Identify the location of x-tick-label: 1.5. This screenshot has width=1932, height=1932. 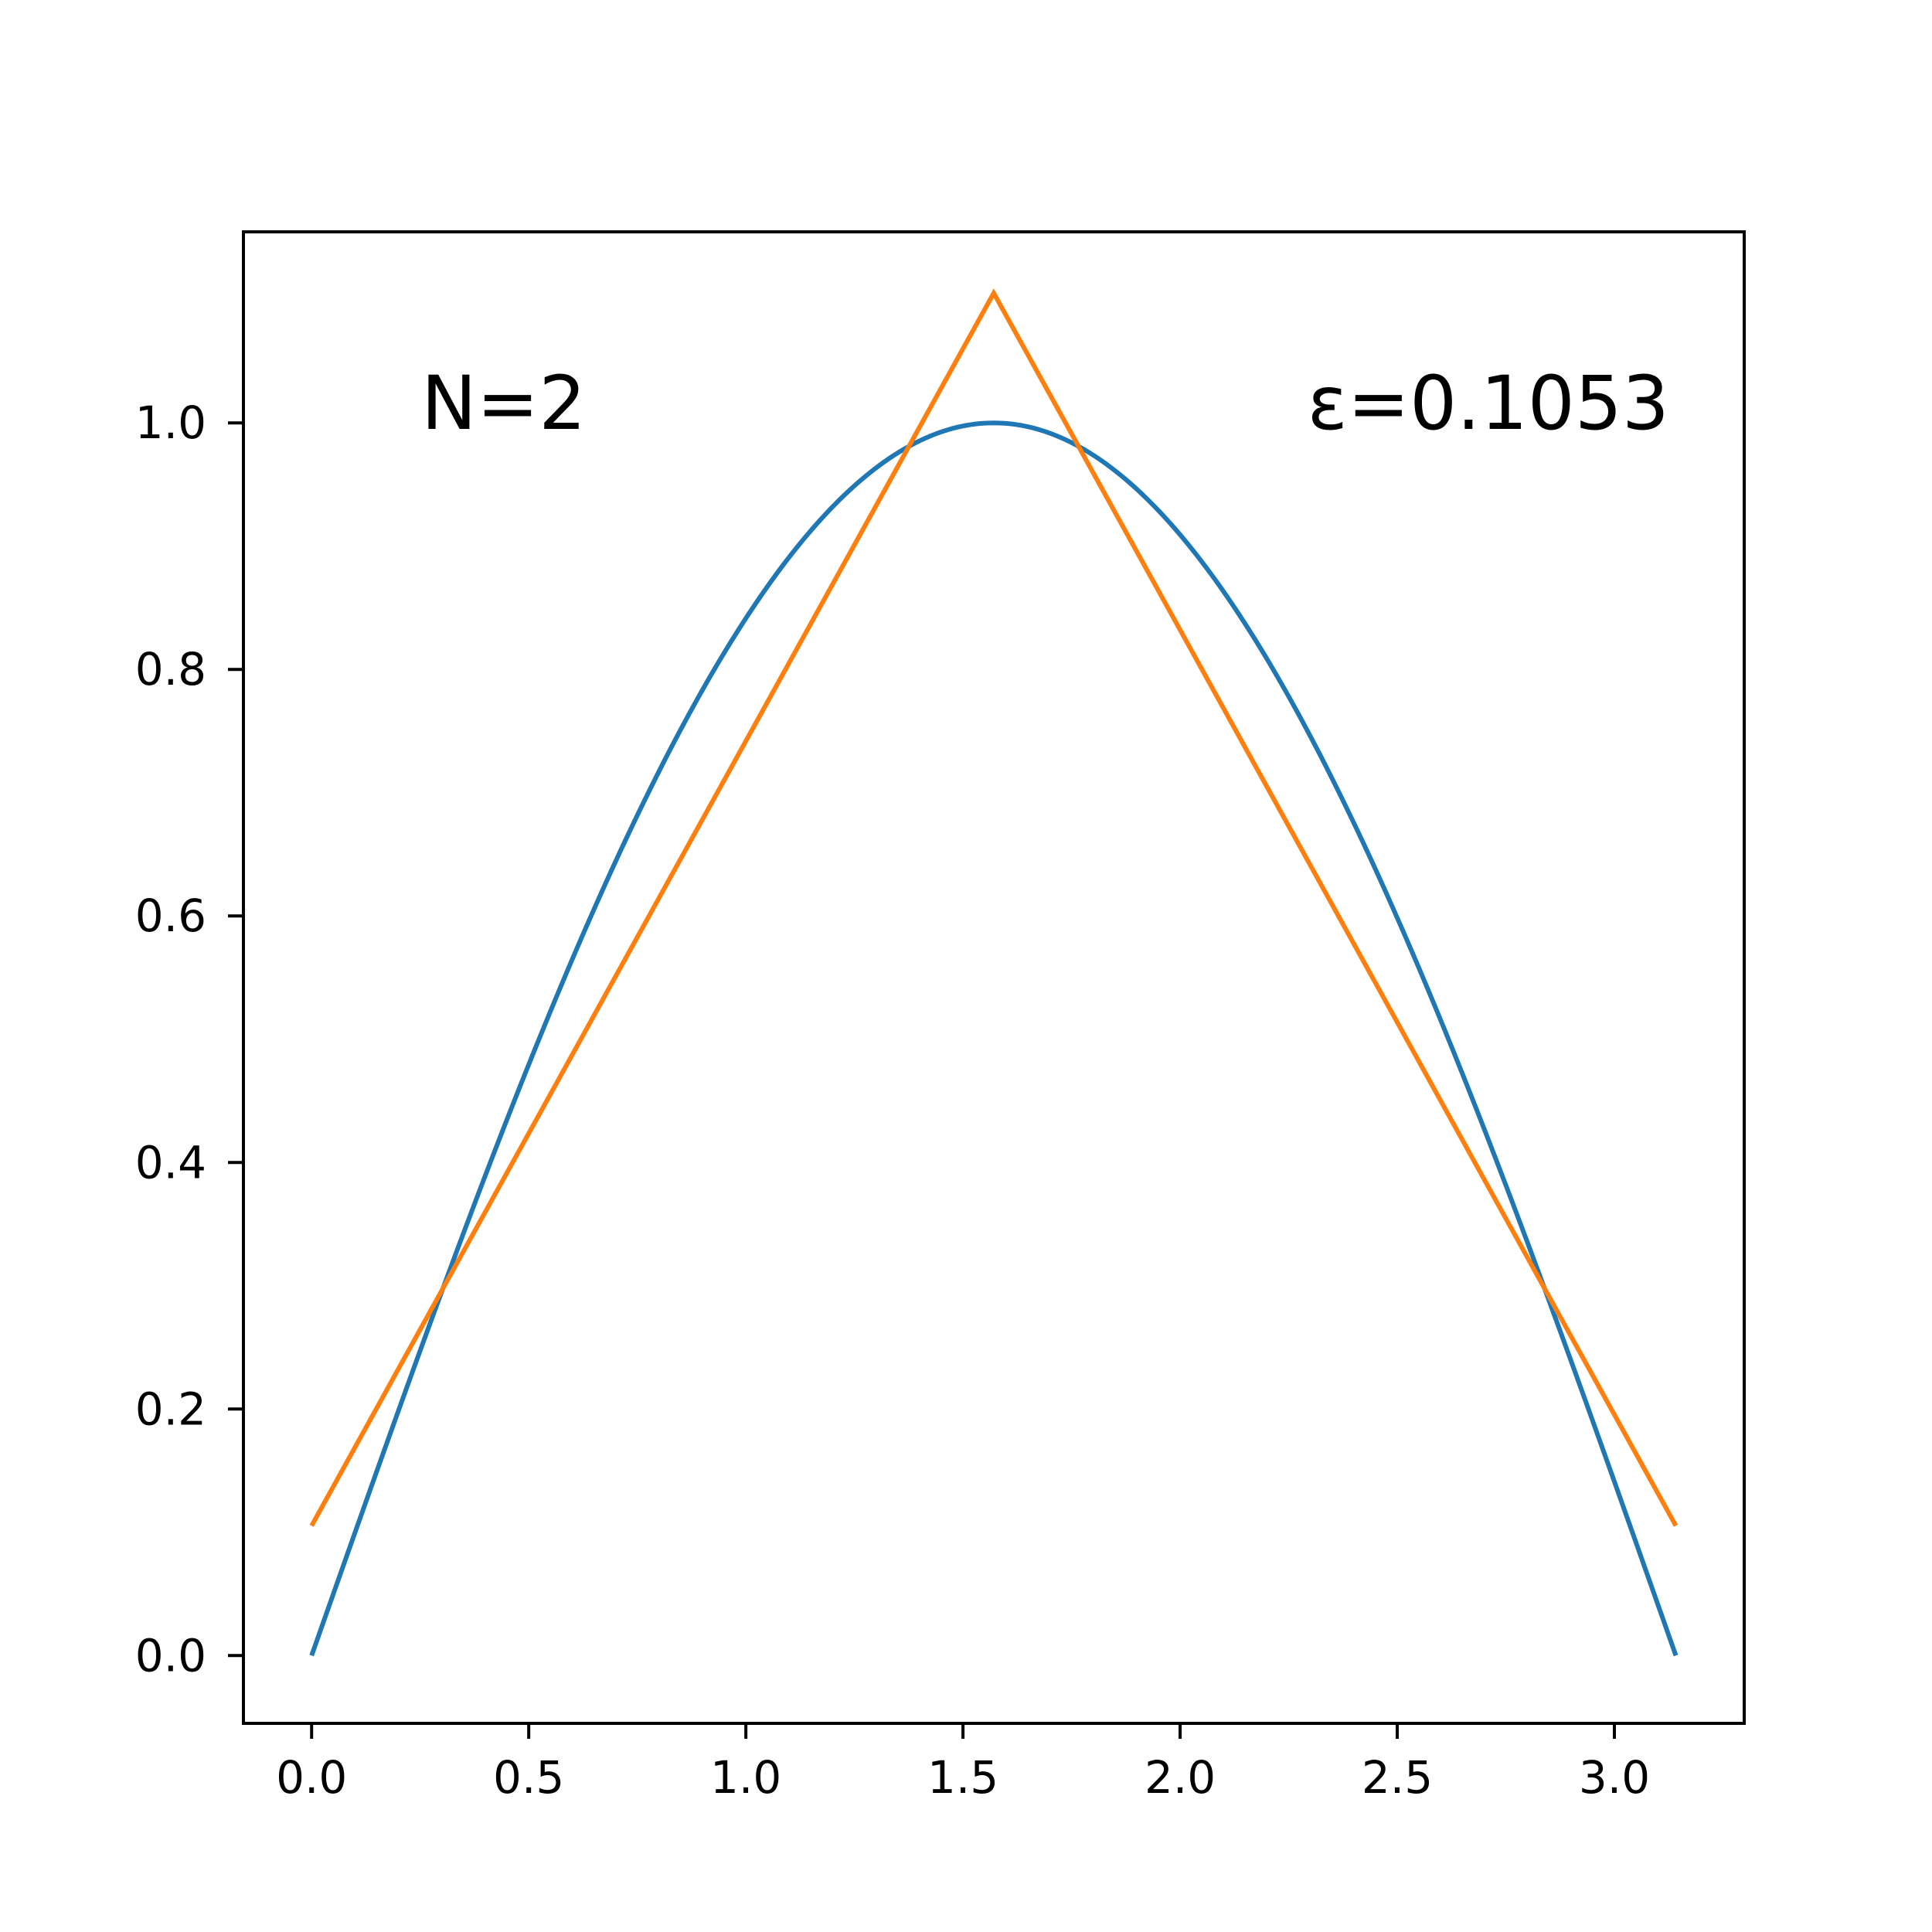
(963, 1778).